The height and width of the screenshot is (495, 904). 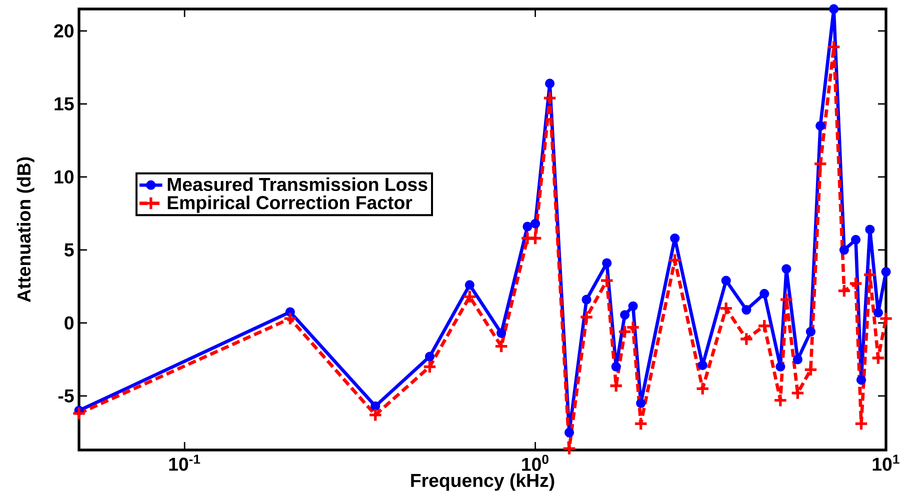 I want to click on x-axis-title: Frequency (kHz), so click(x=482, y=482).